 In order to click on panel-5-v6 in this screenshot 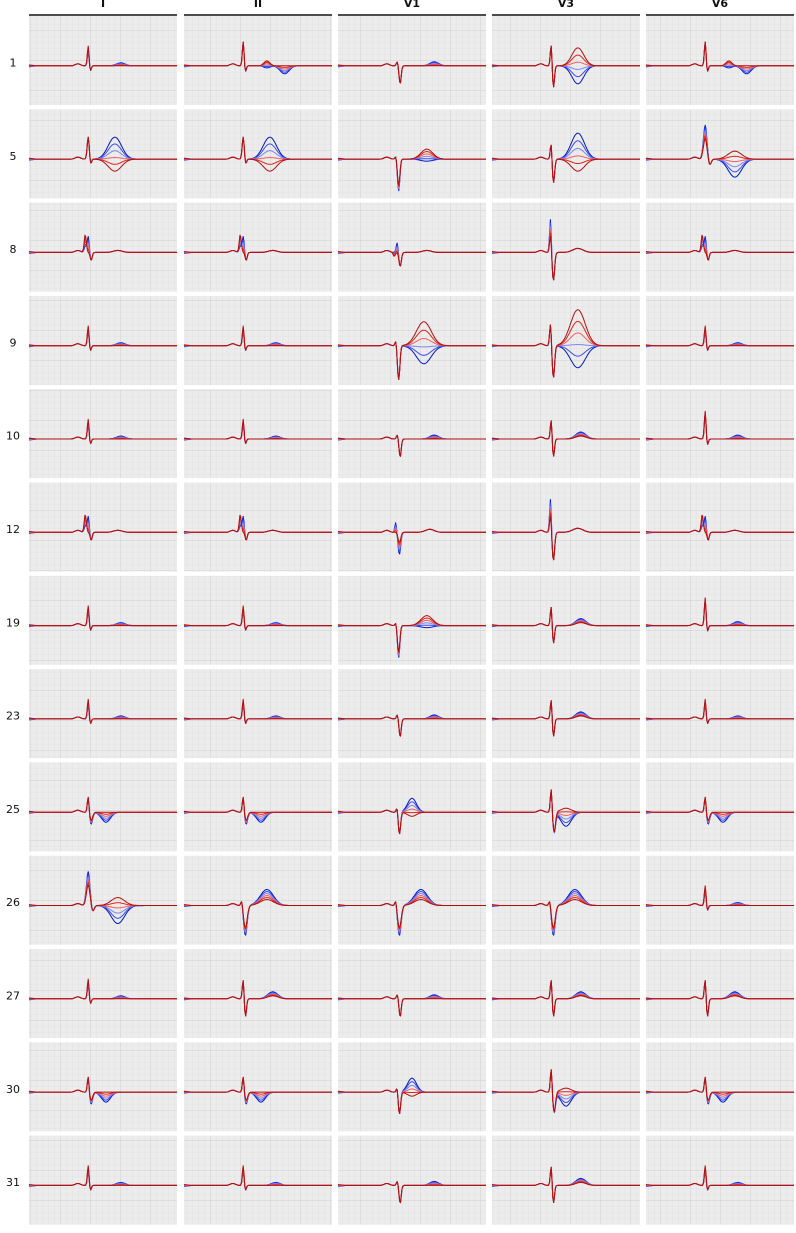, I will do `click(719, 154)`.